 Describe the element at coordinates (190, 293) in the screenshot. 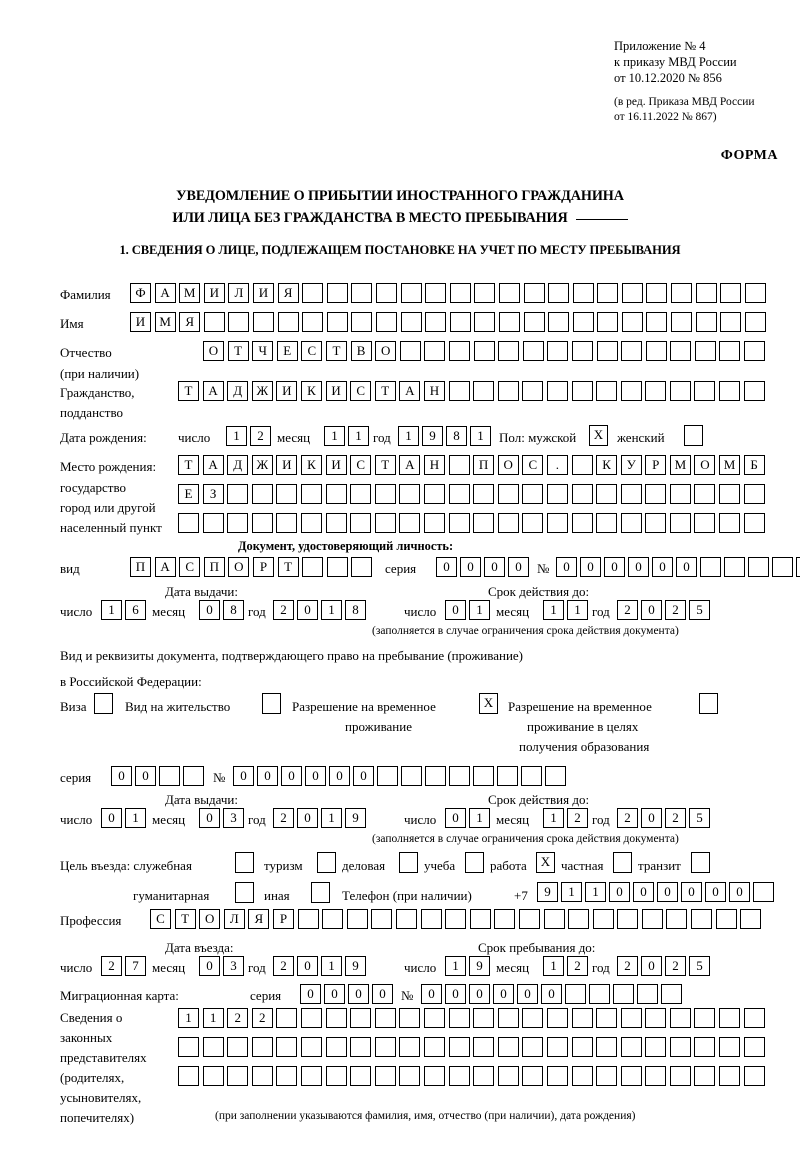

I see `char-cell: М` at that location.